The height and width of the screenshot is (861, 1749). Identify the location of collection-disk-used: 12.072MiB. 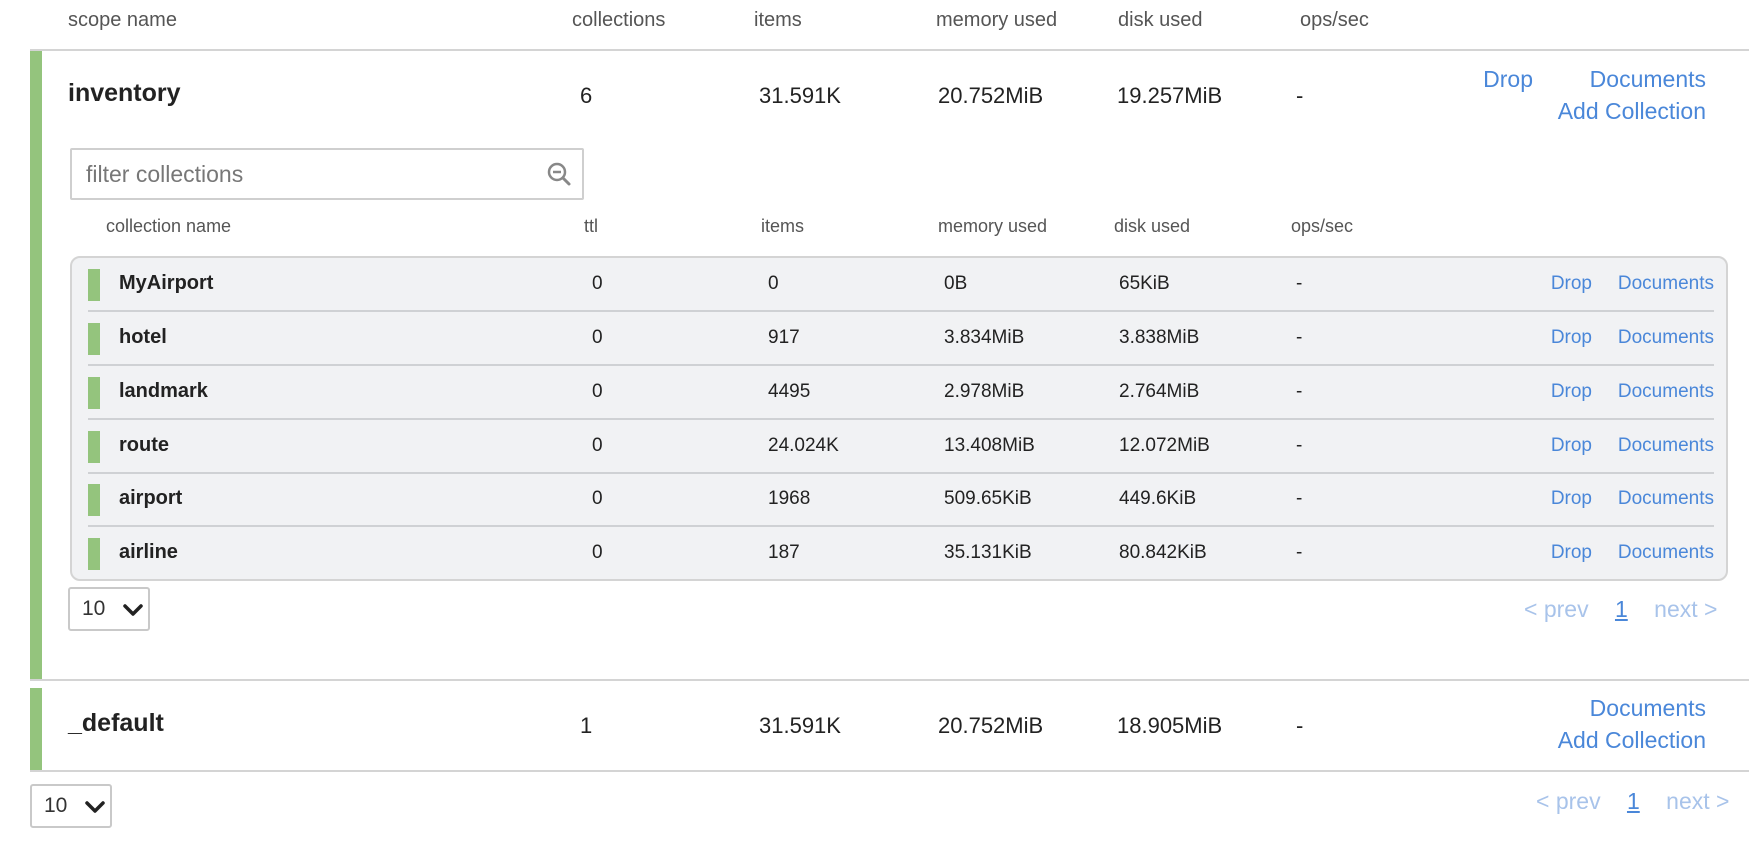
(1164, 445).